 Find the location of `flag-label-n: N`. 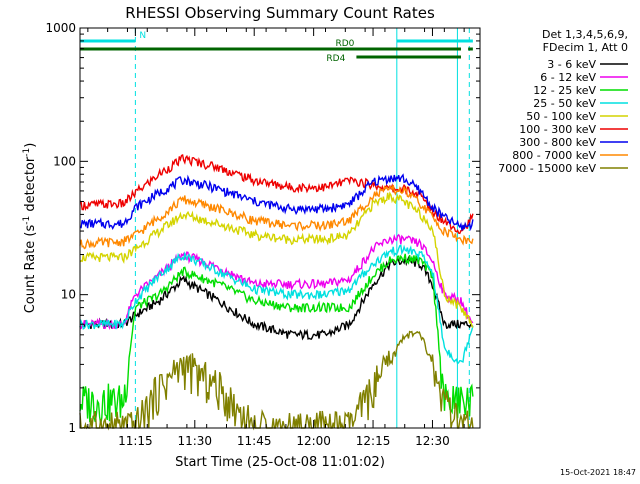

flag-label-n: N is located at coordinates (142, 36).